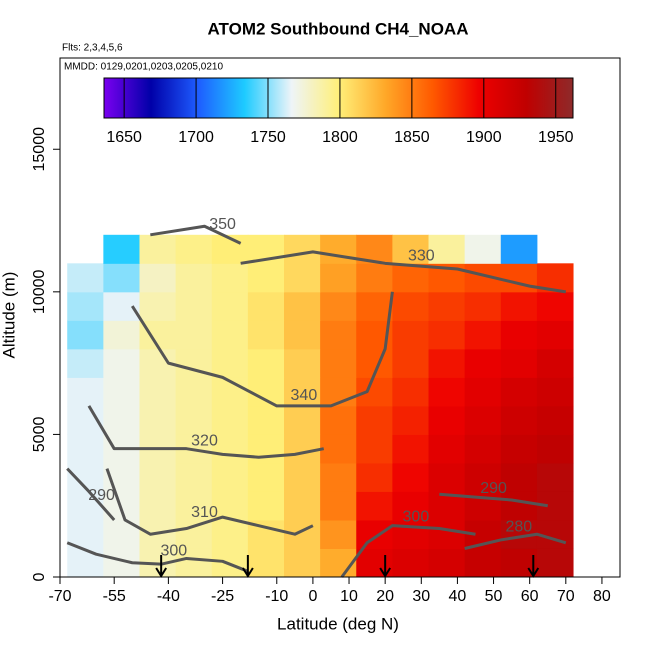 The width and height of the screenshot is (650, 650). I want to click on y-tick-label: 5000, so click(39, 435).